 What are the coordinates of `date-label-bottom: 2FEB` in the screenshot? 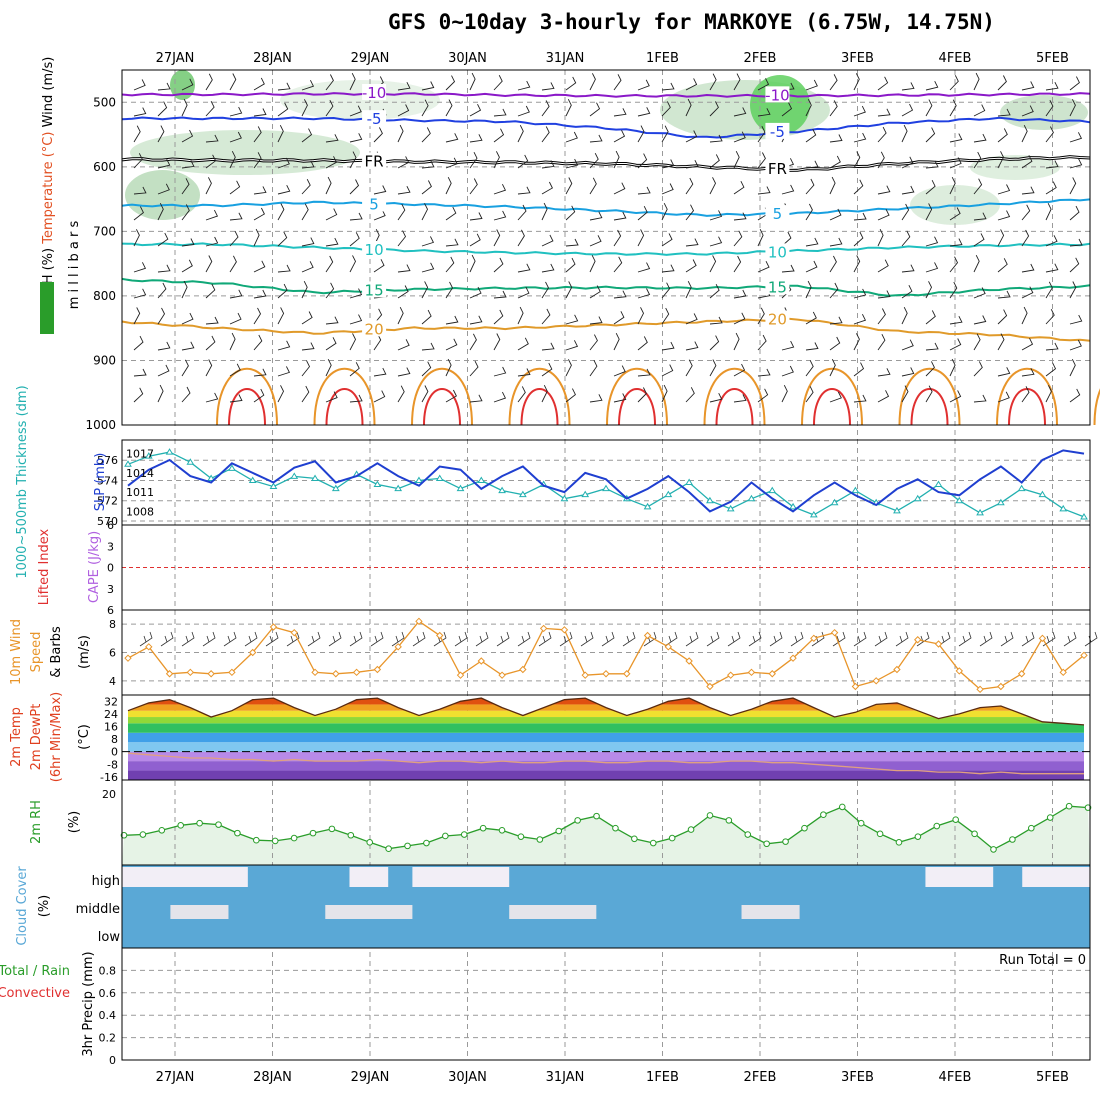 It's located at (760, 1077).